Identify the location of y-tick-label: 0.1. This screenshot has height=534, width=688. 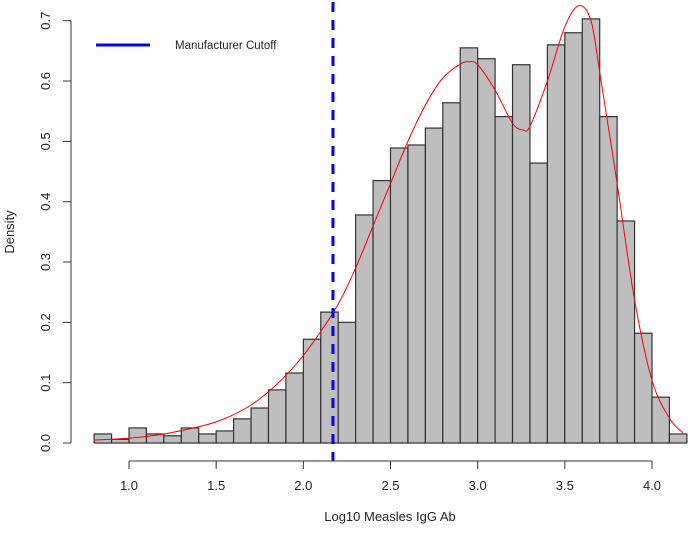
(45, 383).